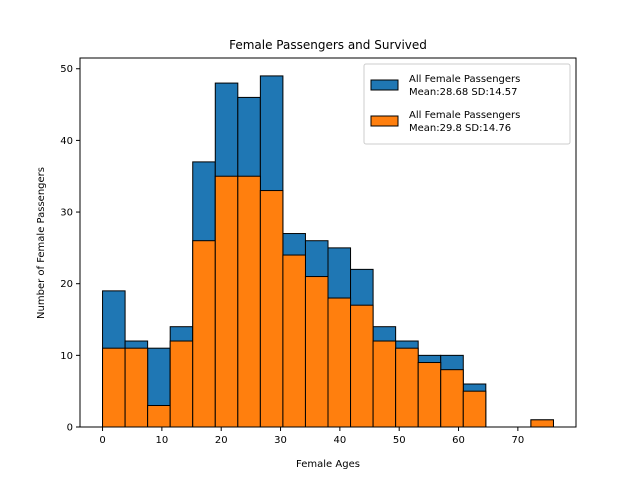  Describe the element at coordinates (159, 416) in the screenshot. I see `bar-series2-bin3` at that location.